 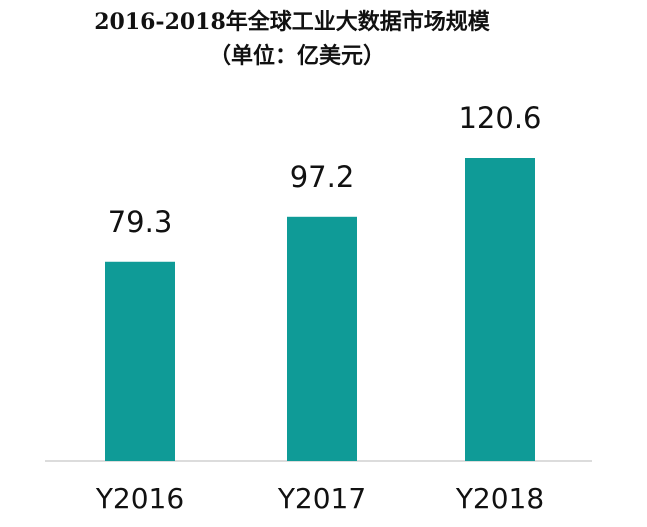 I want to click on data-label: 97.2, so click(x=322, y=177).